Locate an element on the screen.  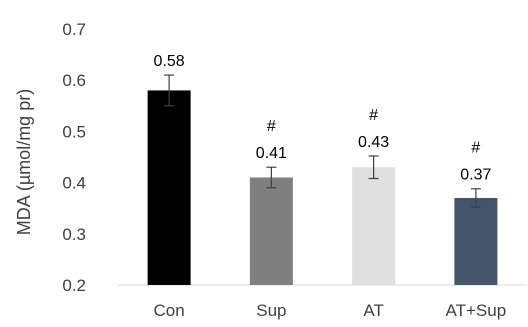
x-tick-label: Sup is located at coordinates (271, 310).